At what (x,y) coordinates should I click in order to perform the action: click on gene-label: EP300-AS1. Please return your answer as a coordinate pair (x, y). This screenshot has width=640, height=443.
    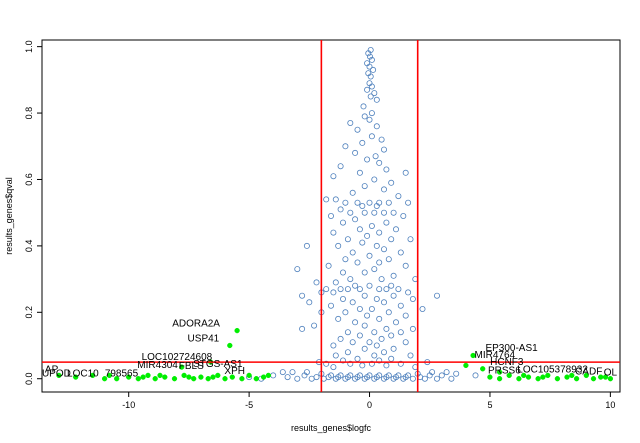
    Looking at the image, I should click on (511, 348).